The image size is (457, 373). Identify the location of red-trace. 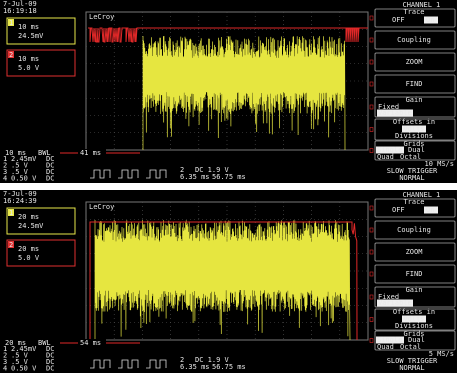
(228, 35).